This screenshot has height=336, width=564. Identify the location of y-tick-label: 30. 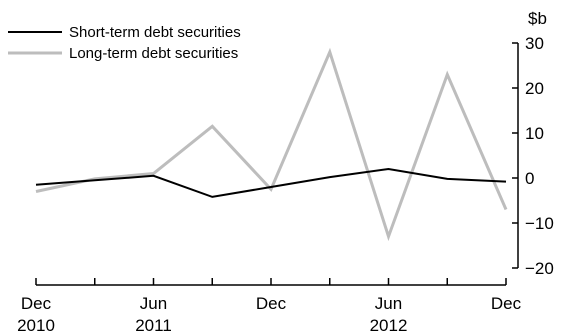
(534, 43).